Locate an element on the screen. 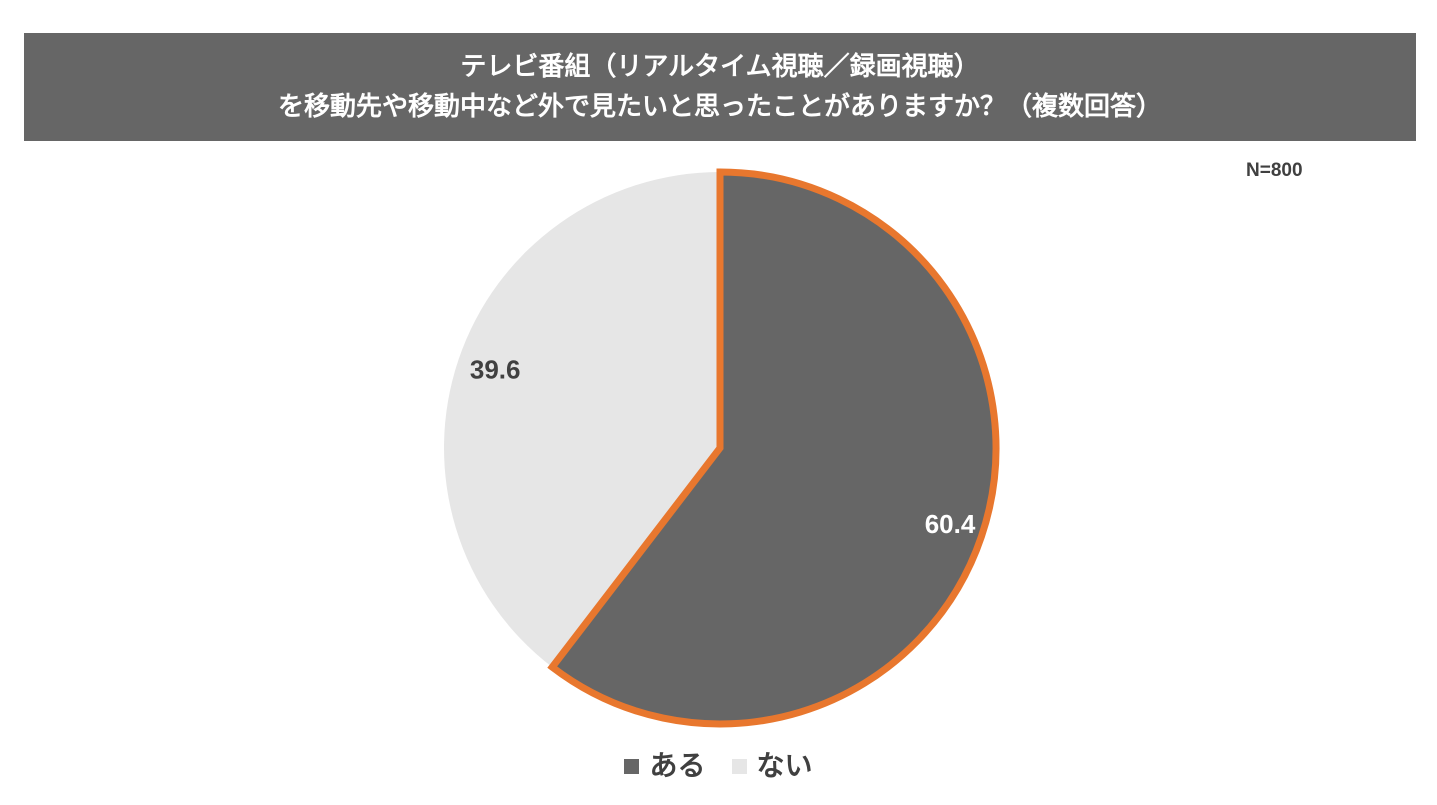 The image size is (1437, 805). legend-label-nai: ない is located at coordinates (784, 765).